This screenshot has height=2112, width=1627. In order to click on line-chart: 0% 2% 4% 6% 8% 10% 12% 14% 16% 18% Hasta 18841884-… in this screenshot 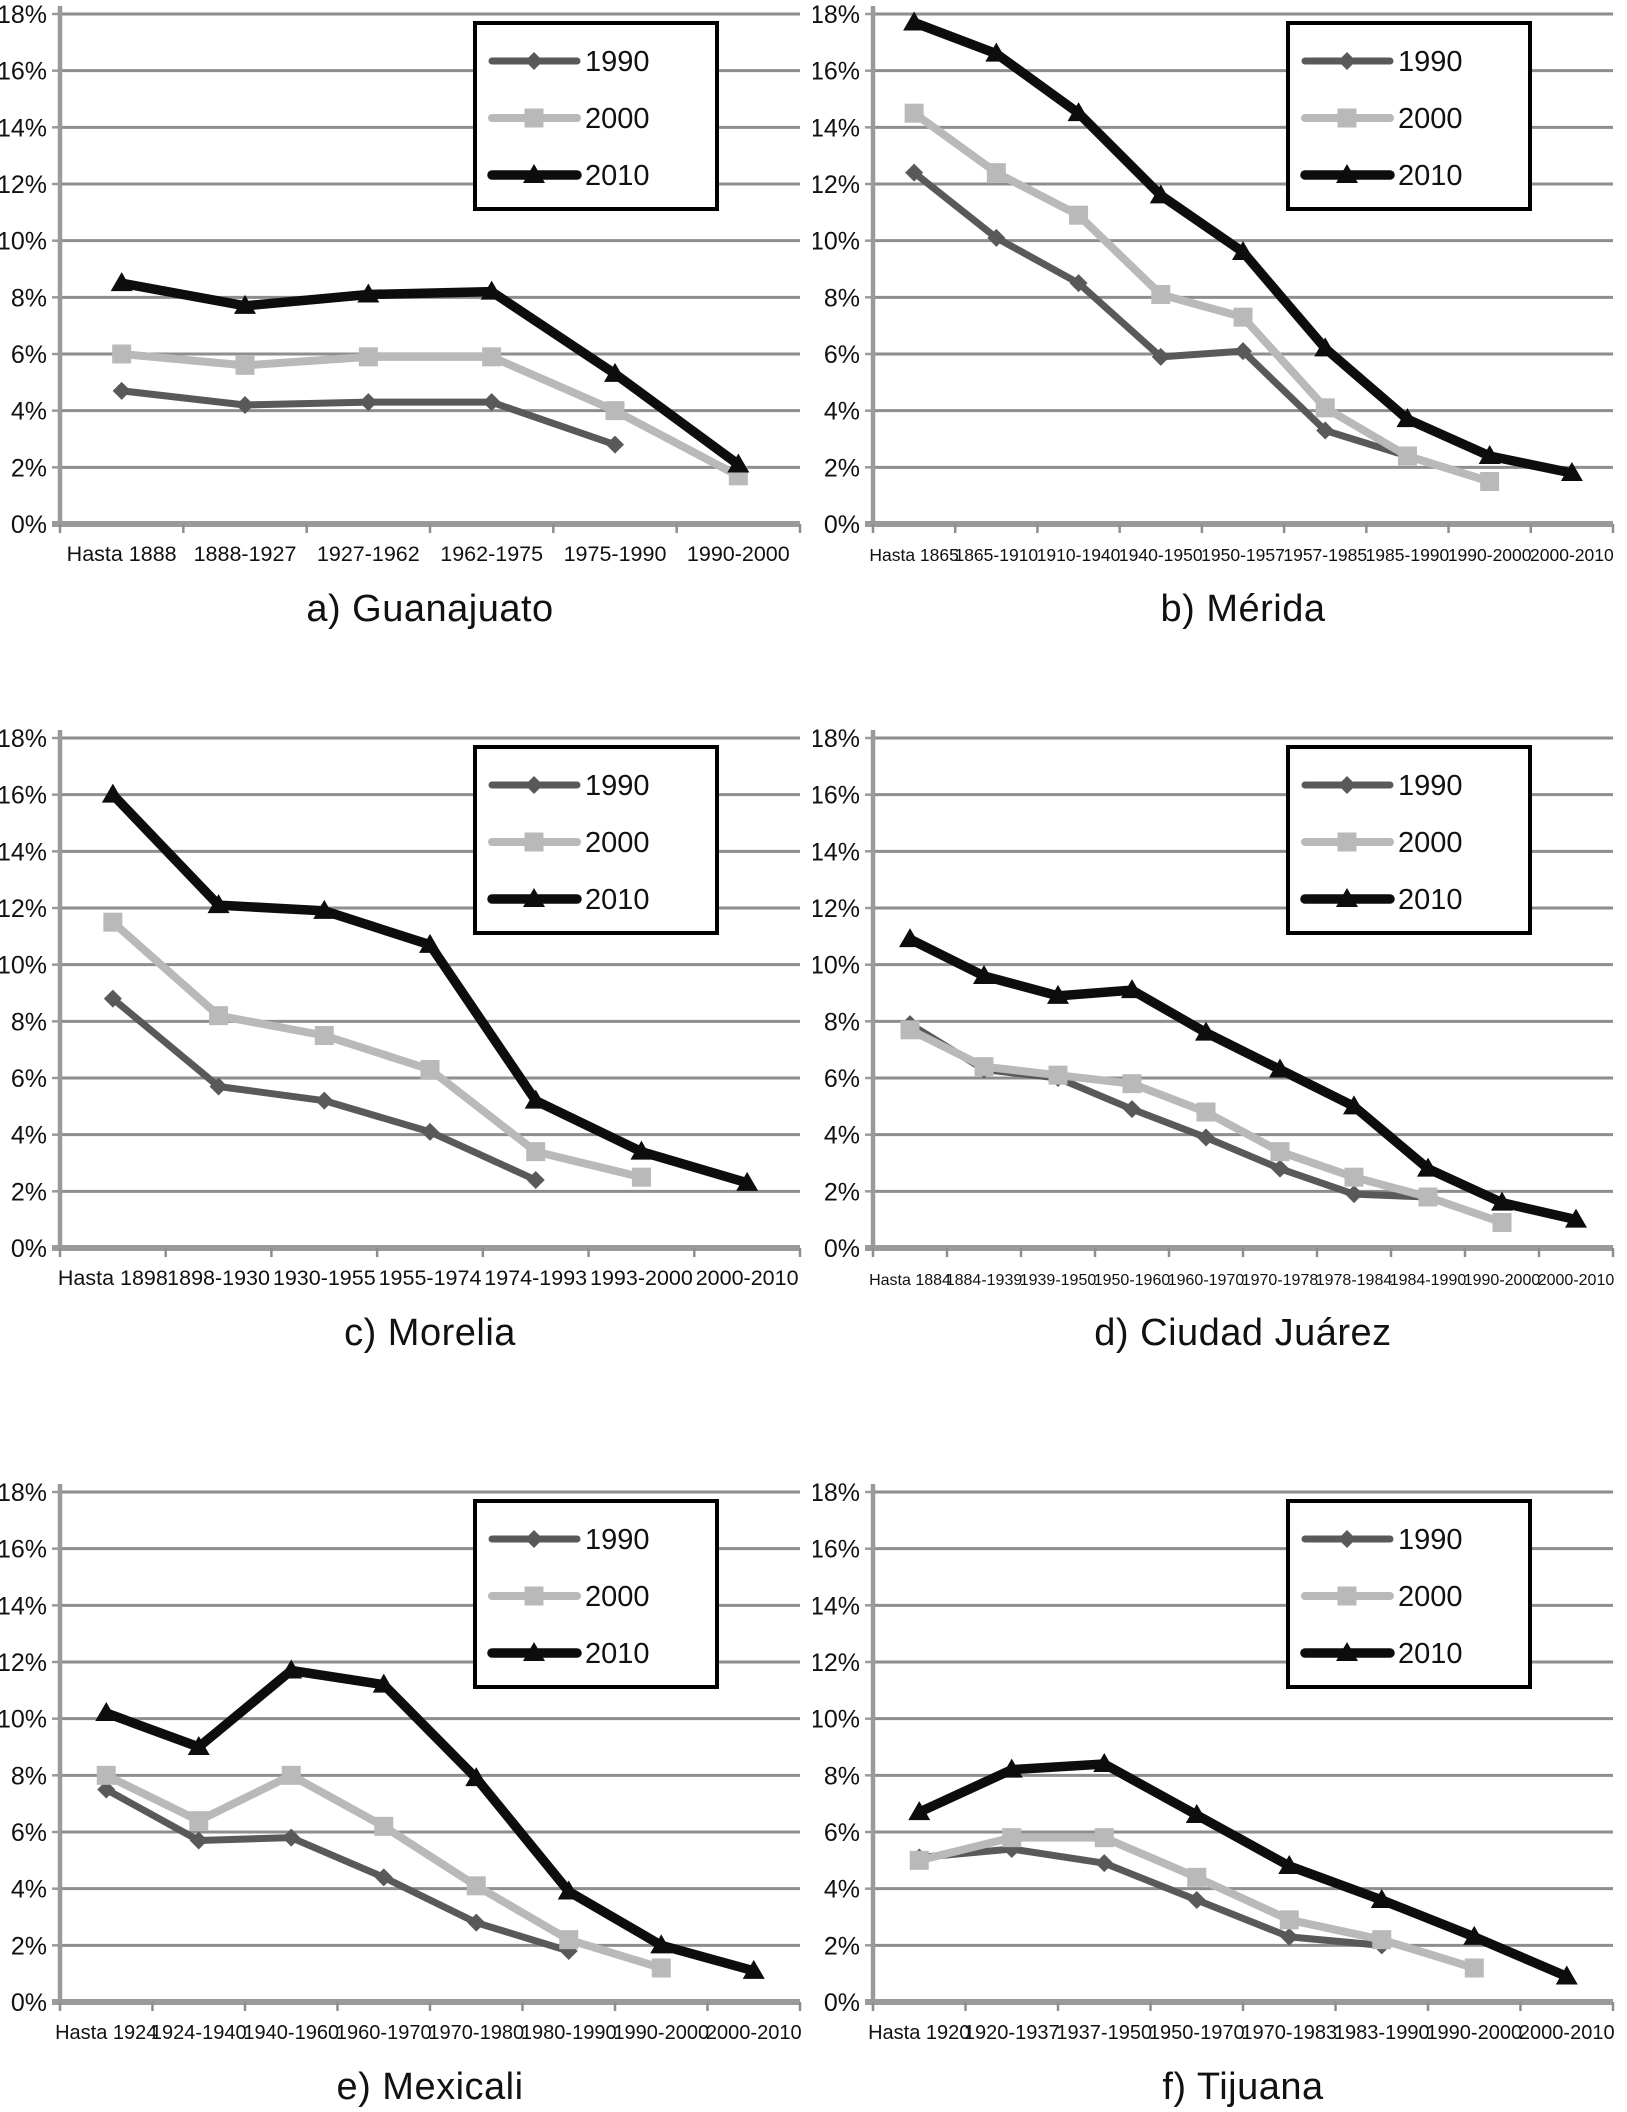, I will do `click(1213, 1007)`.